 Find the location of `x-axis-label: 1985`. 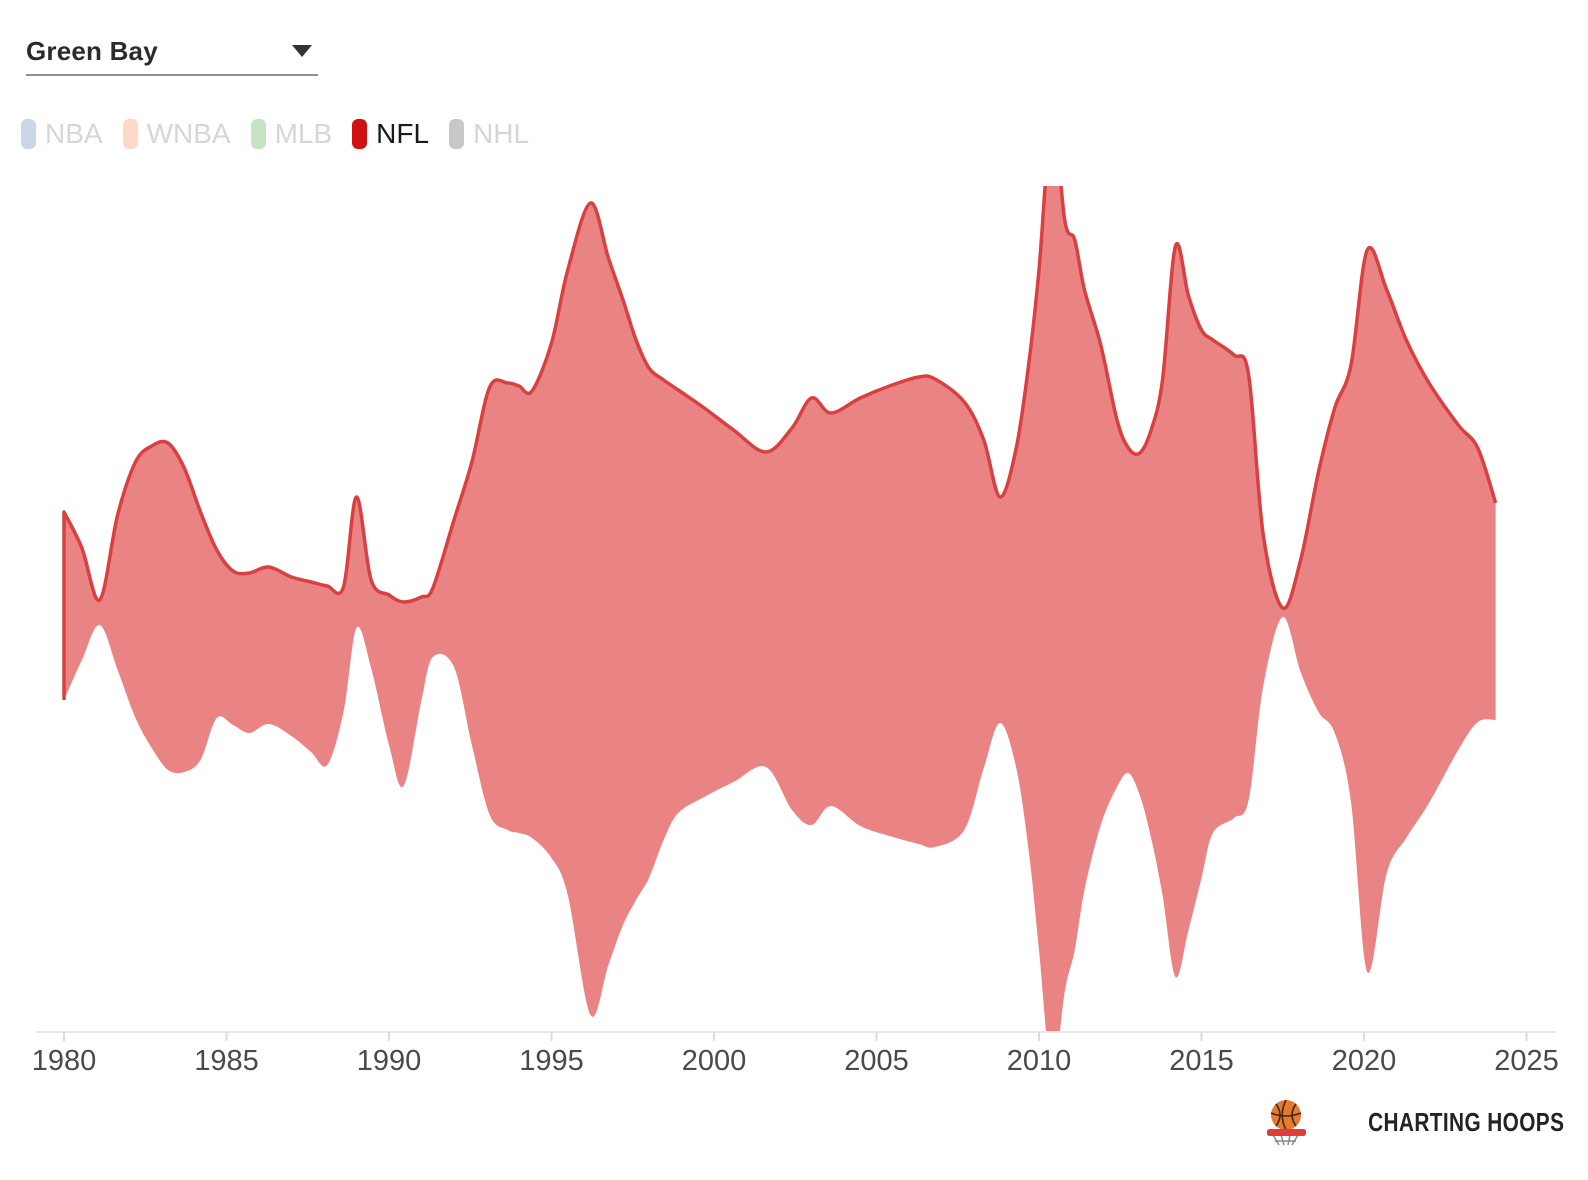

x-axis-label: 1985 is located at coordinates (226, 1061).